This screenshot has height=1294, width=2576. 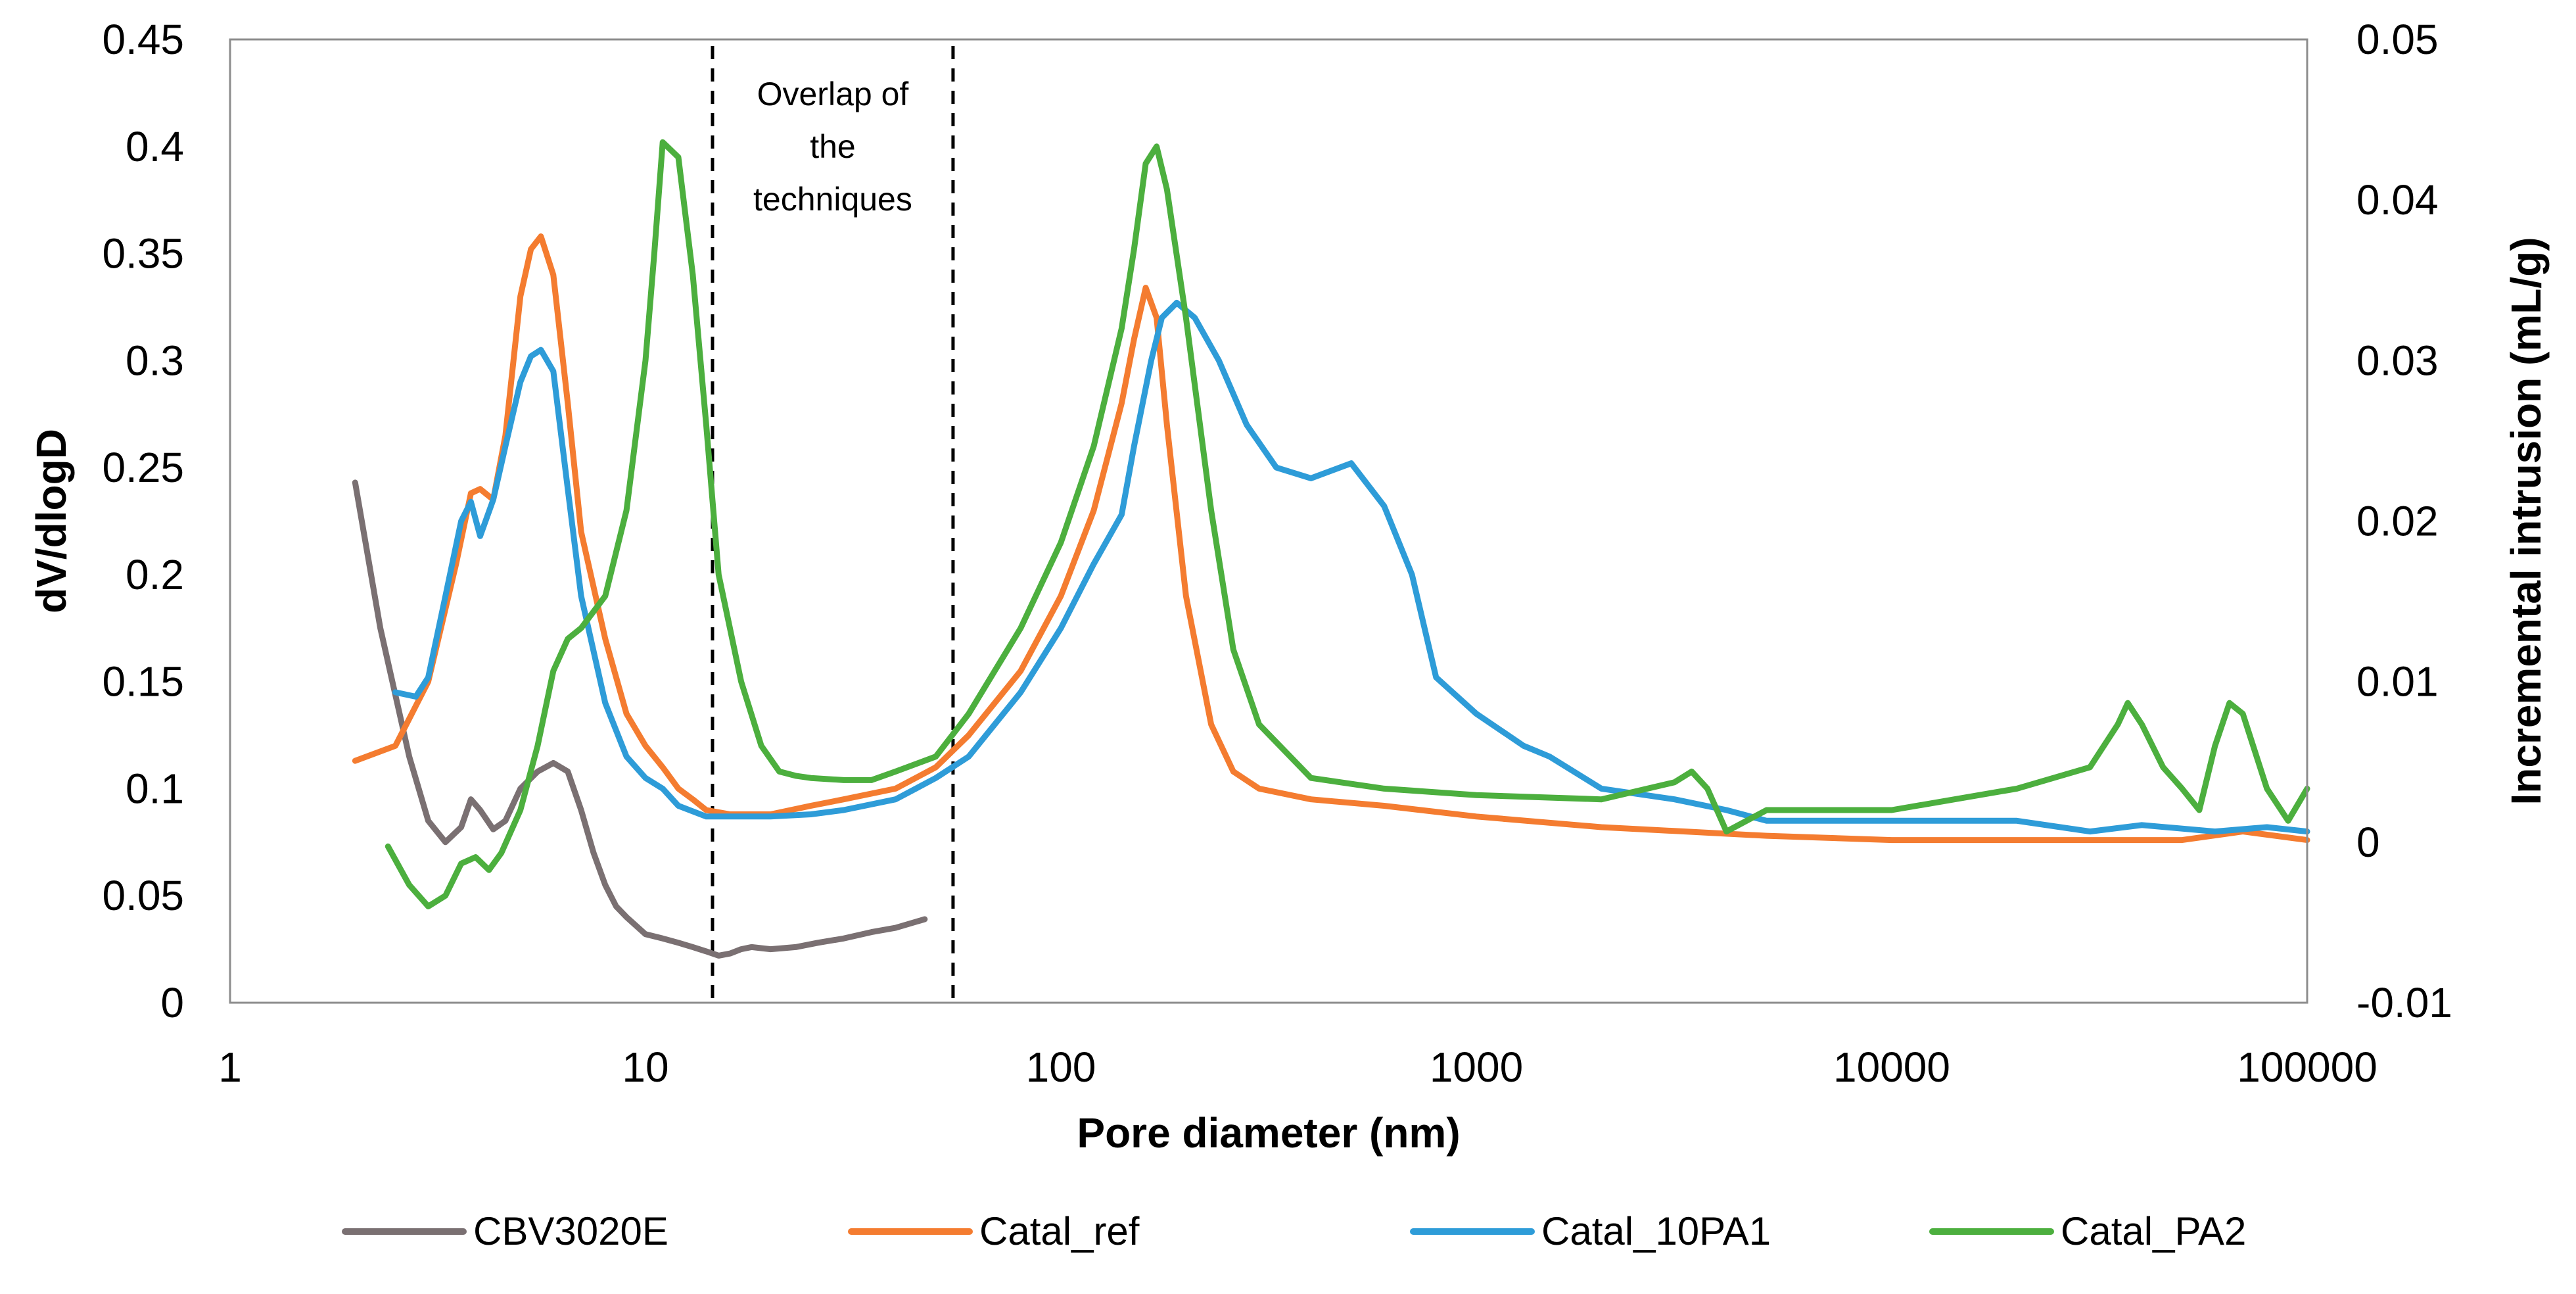 I want to click on legend-label: Catal_10PA1, so click(x=1656, y=1231).